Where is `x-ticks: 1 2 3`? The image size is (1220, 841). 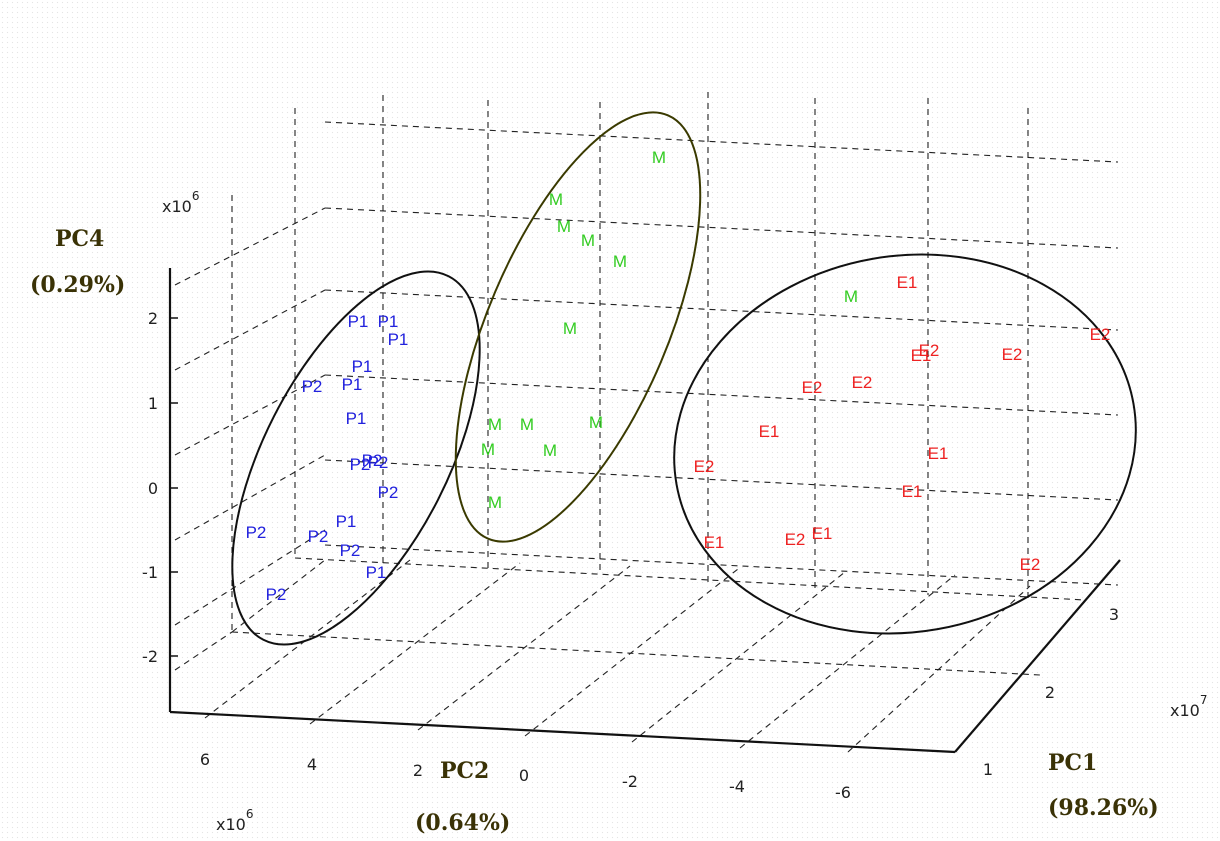
x-ticks: 1 2 3 is located at coordinates (1051, 692).